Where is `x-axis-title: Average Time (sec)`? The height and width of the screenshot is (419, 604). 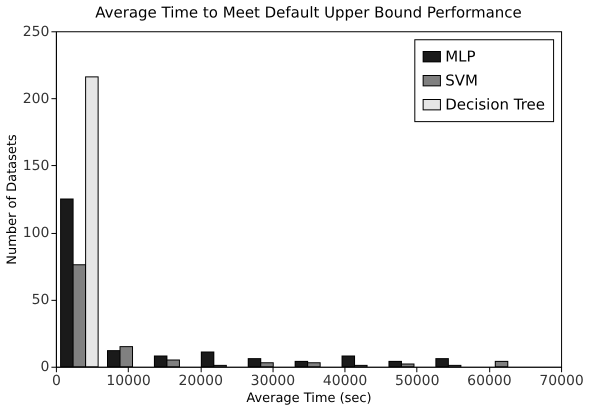
x-axis-title: Average Time (sec) is located at coordinates (309, 398).